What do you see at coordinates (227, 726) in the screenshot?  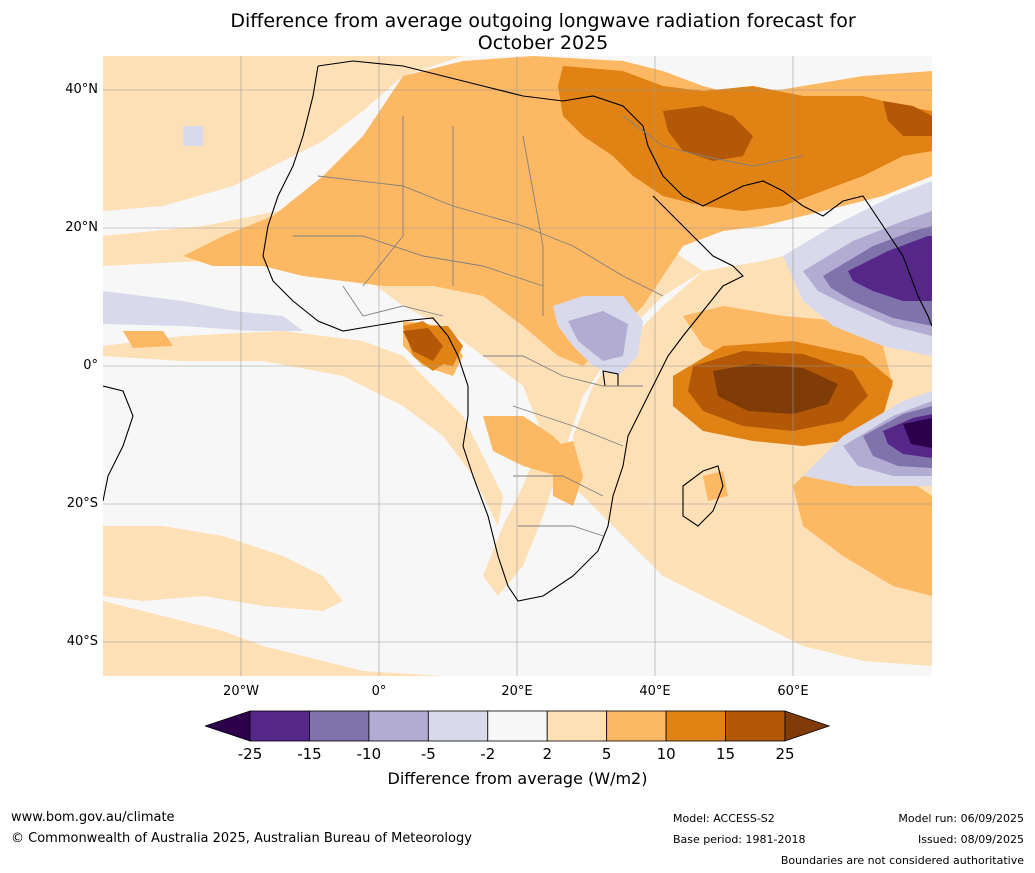 I see `colorbar-arrow-low` at bounding box center [227, 726].